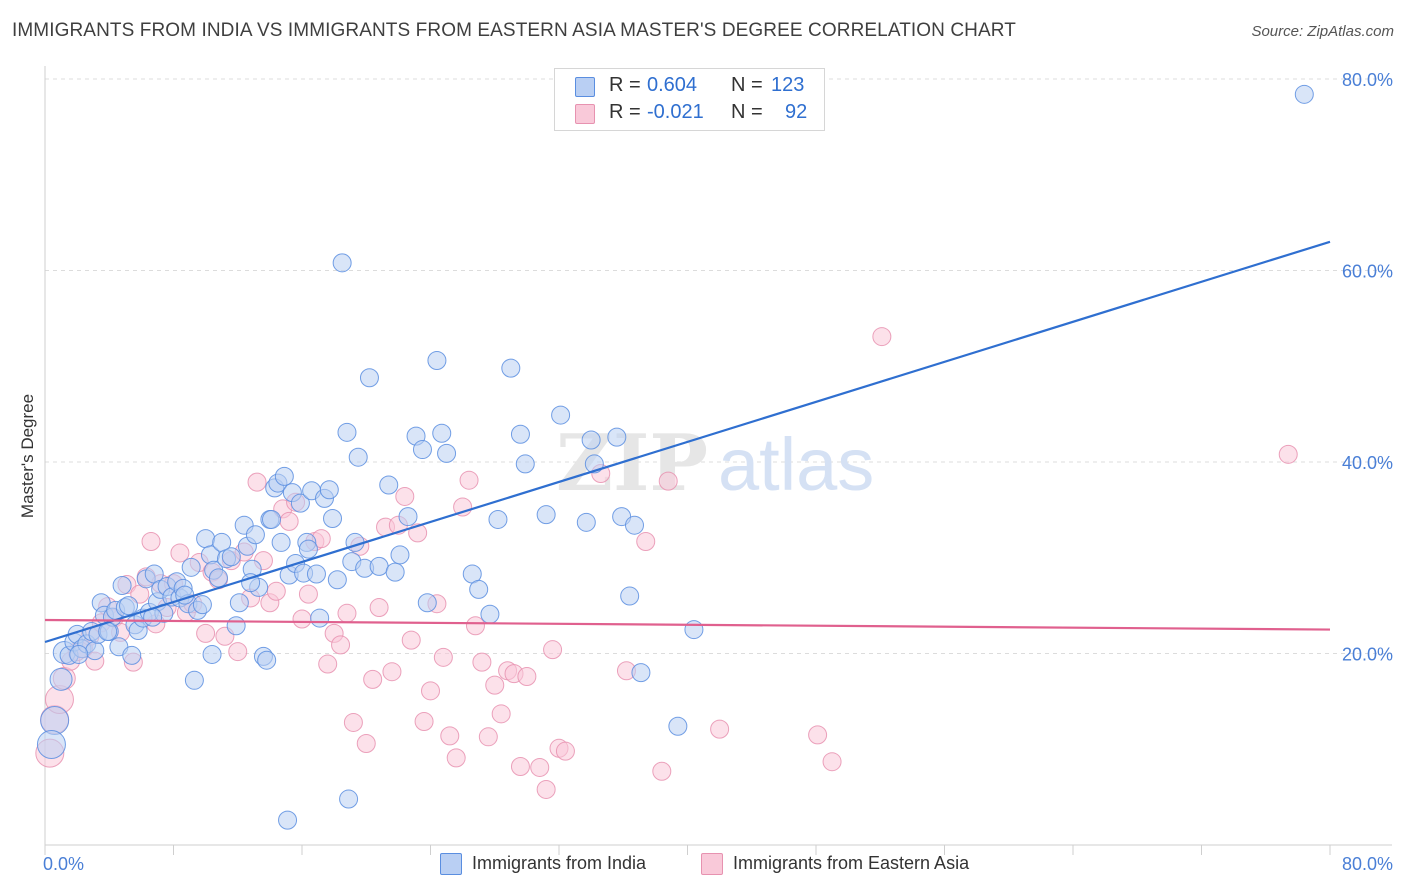  Describe the element at coordinates (625, 85) in the screenshot. I see `legend-r-label: R =` at that location.